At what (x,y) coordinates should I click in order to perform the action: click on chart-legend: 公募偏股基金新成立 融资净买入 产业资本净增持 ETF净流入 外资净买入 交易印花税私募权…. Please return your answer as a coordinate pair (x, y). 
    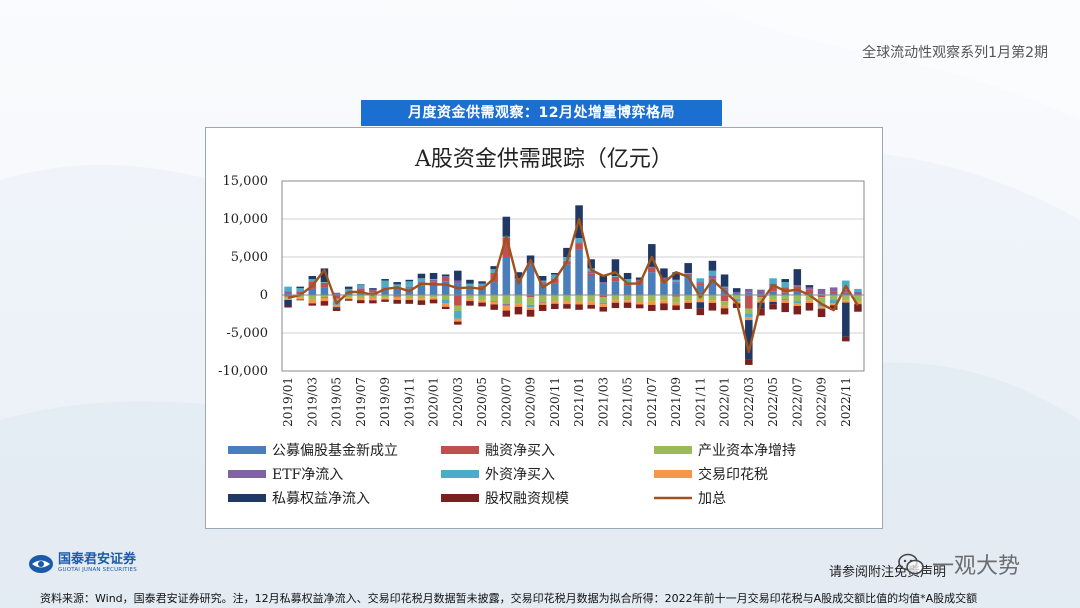
    Looking at the image, I should click on (512, 474).